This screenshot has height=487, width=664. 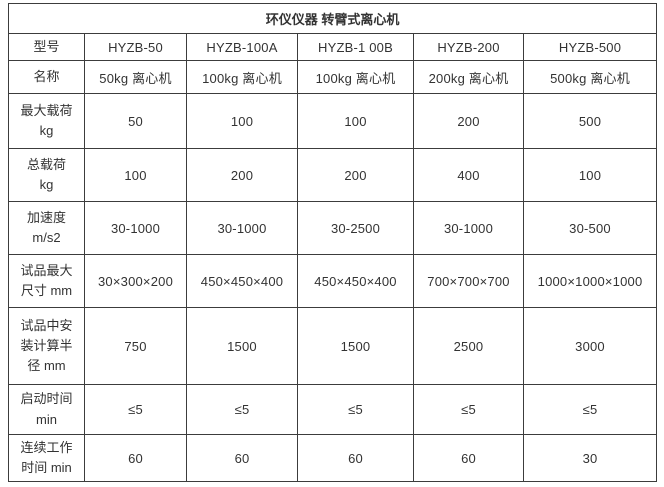 I want to click on row-continuous-time: 连续工作 时间 min 60 60 60 60 30, so click(x=333, y=458).